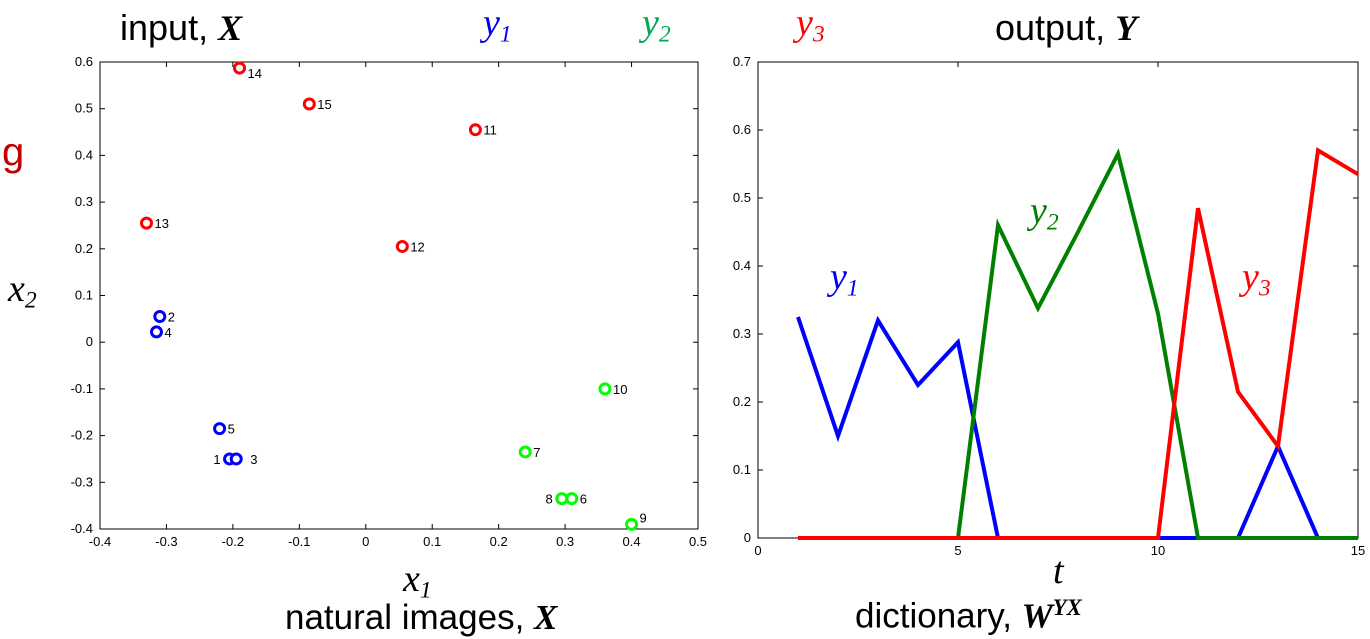 This screenshot has width=1370, height=639. I want to click on input-label: input, X, so click(181, 27).